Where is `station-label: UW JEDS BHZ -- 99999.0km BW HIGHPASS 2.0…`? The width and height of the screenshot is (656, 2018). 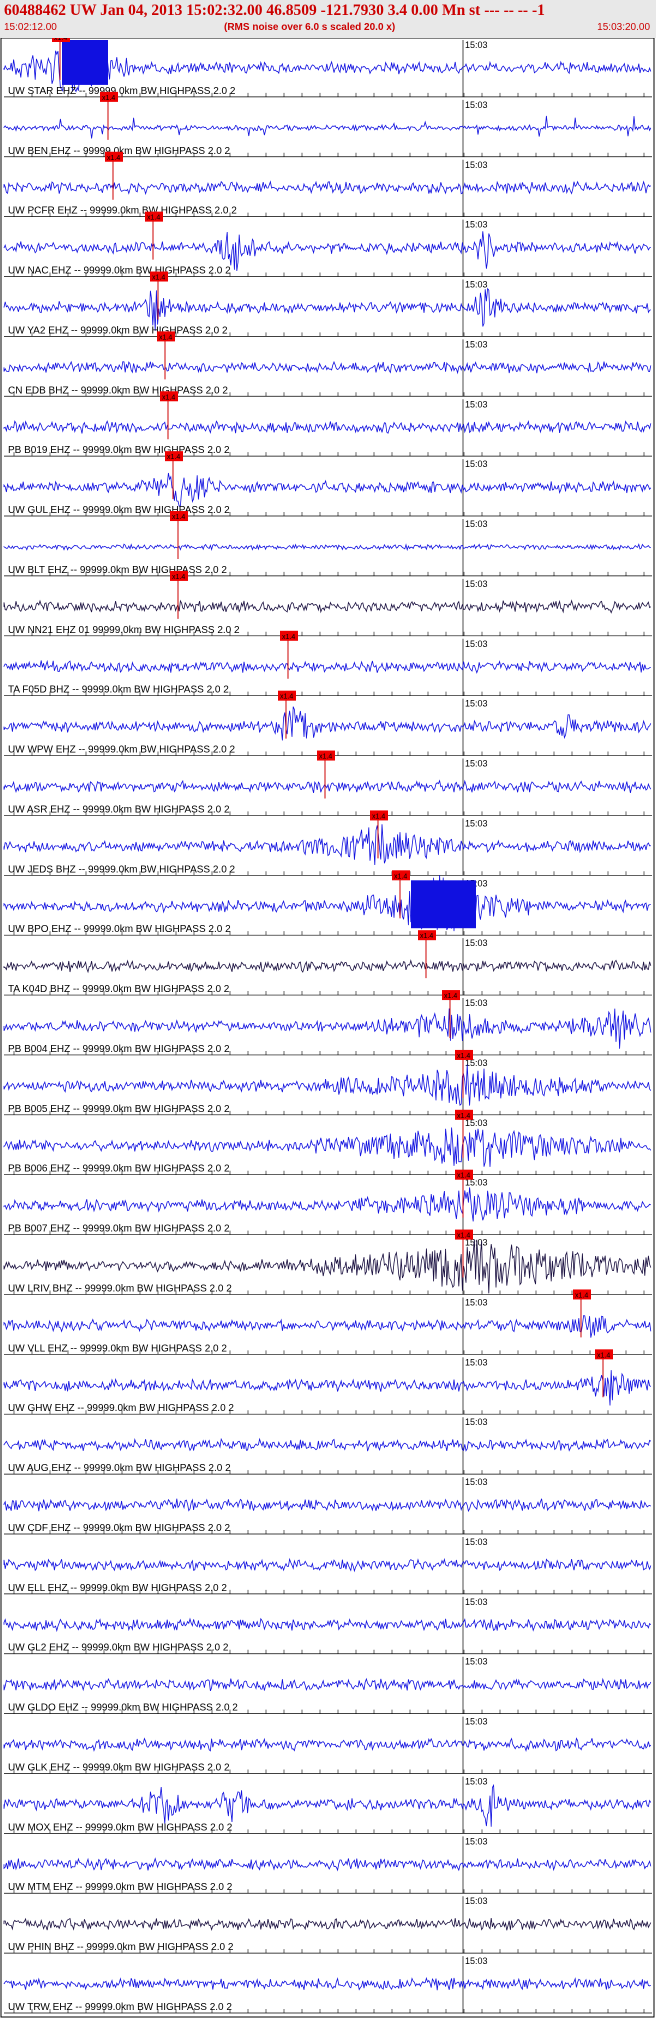 station-label: UW JEDS BHZ -- 99999.0km BW HIGHPASS 2.0… is located at coordinates (122, 869).